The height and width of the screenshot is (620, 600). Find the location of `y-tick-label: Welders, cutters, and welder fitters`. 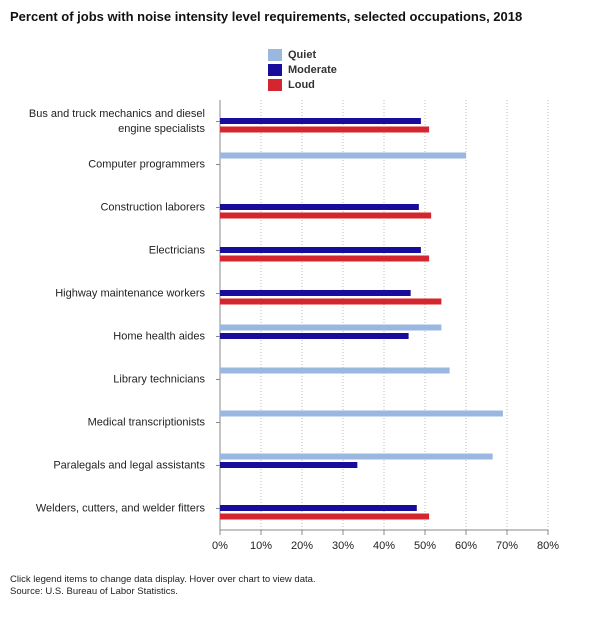

y-tick-label: Welders, cutters, and welder fitters is located at coordinates (120, 508).